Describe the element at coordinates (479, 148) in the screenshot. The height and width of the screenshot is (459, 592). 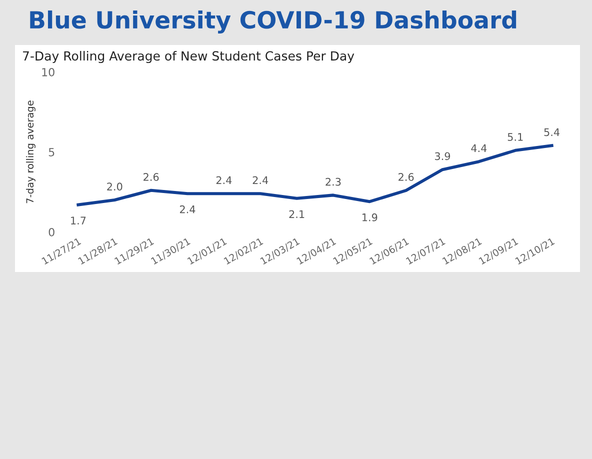
I see `data-label: 4.4` at that location.